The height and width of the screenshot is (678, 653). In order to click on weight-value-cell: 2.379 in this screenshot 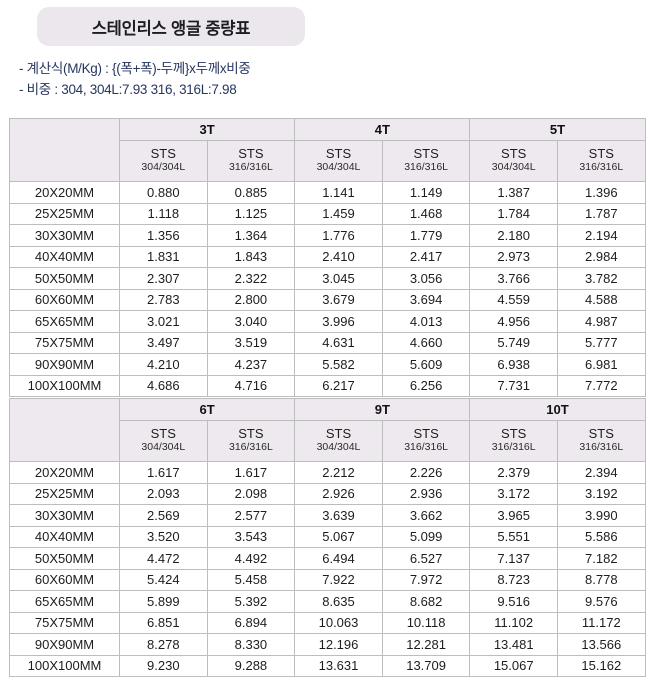, I will do `click(513, 472)`.